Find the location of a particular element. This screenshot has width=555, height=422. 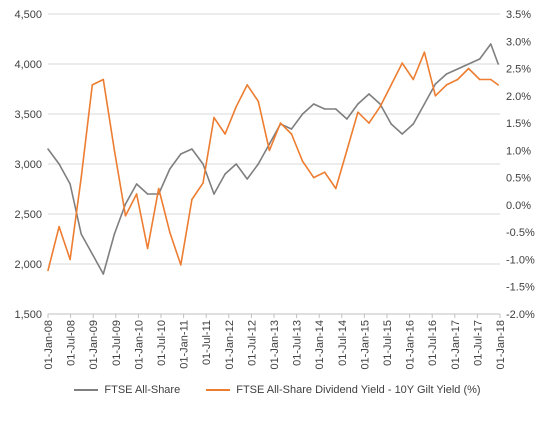

x-tick-label: 01-Jul-14 is located at coordinates (343, 343).